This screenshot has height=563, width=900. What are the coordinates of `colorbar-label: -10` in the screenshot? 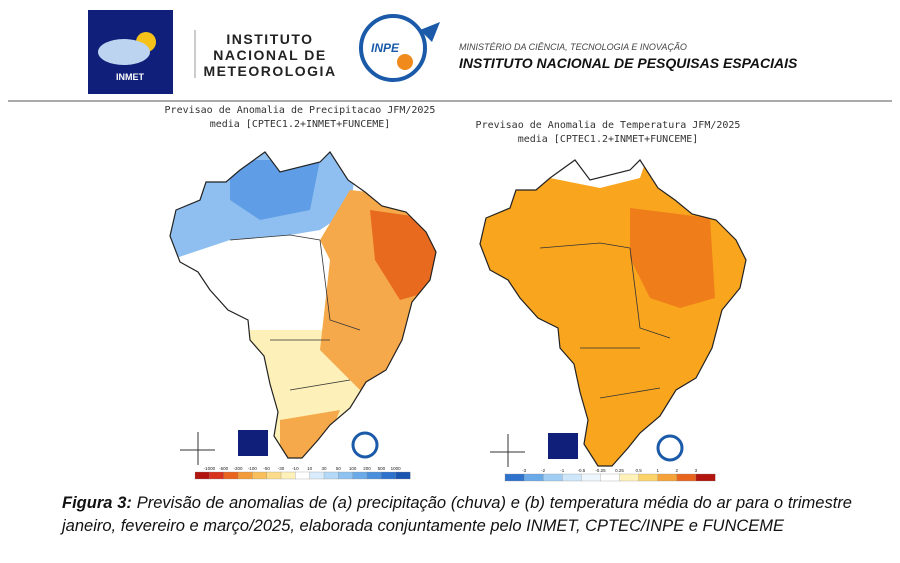 It's located at (295, 468).